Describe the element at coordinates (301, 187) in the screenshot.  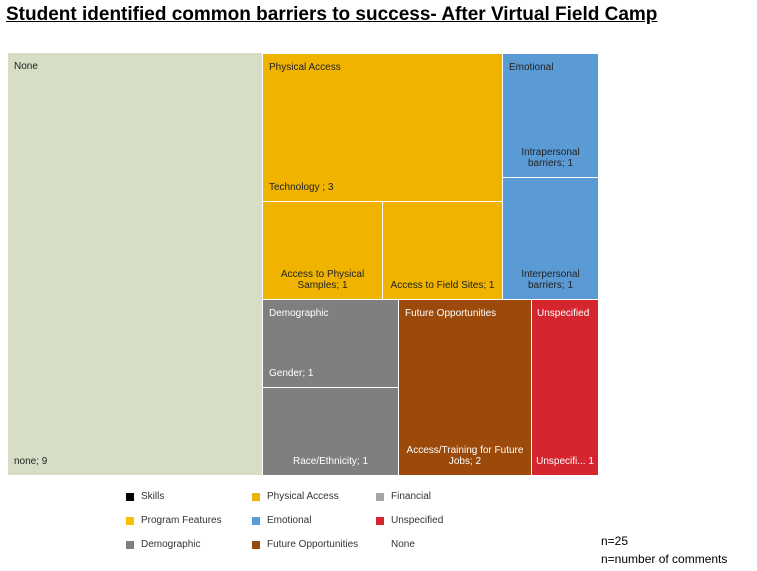
I see `leaf-label: Technology ; 3` at that location.